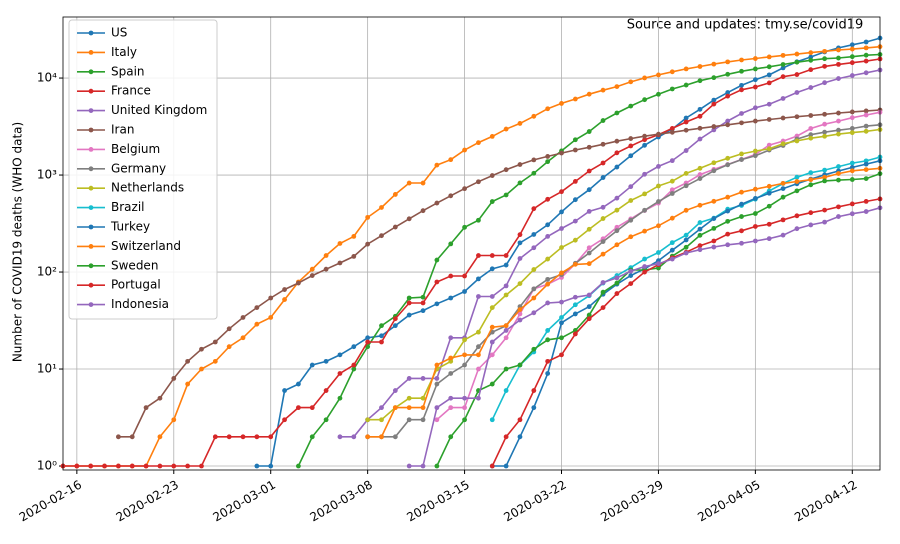 This screenshot has height=544, width=900. I want to click on legend-label: Netherlands, so click(147, 188).